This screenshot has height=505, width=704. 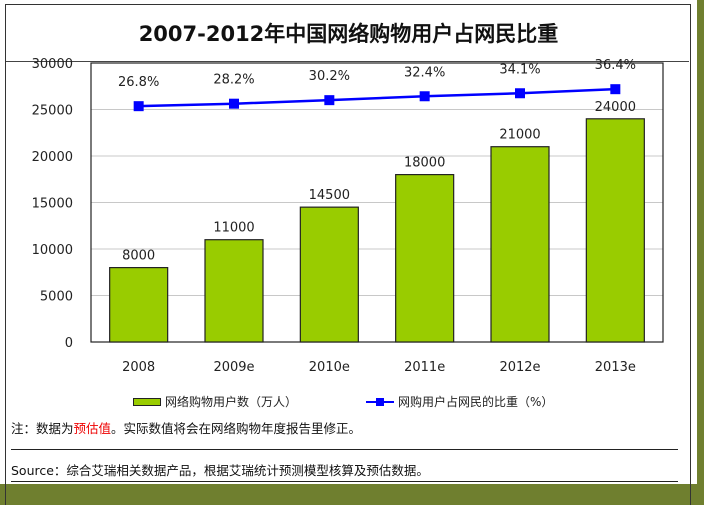 What do you see at coordinates (52, 111) in the screenshot?
I see `y-tick-label: 25000` at bounding box center [52, 111].